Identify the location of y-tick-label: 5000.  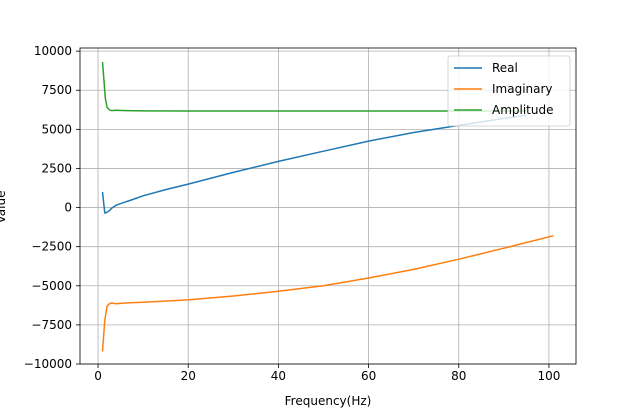
(56, 129).